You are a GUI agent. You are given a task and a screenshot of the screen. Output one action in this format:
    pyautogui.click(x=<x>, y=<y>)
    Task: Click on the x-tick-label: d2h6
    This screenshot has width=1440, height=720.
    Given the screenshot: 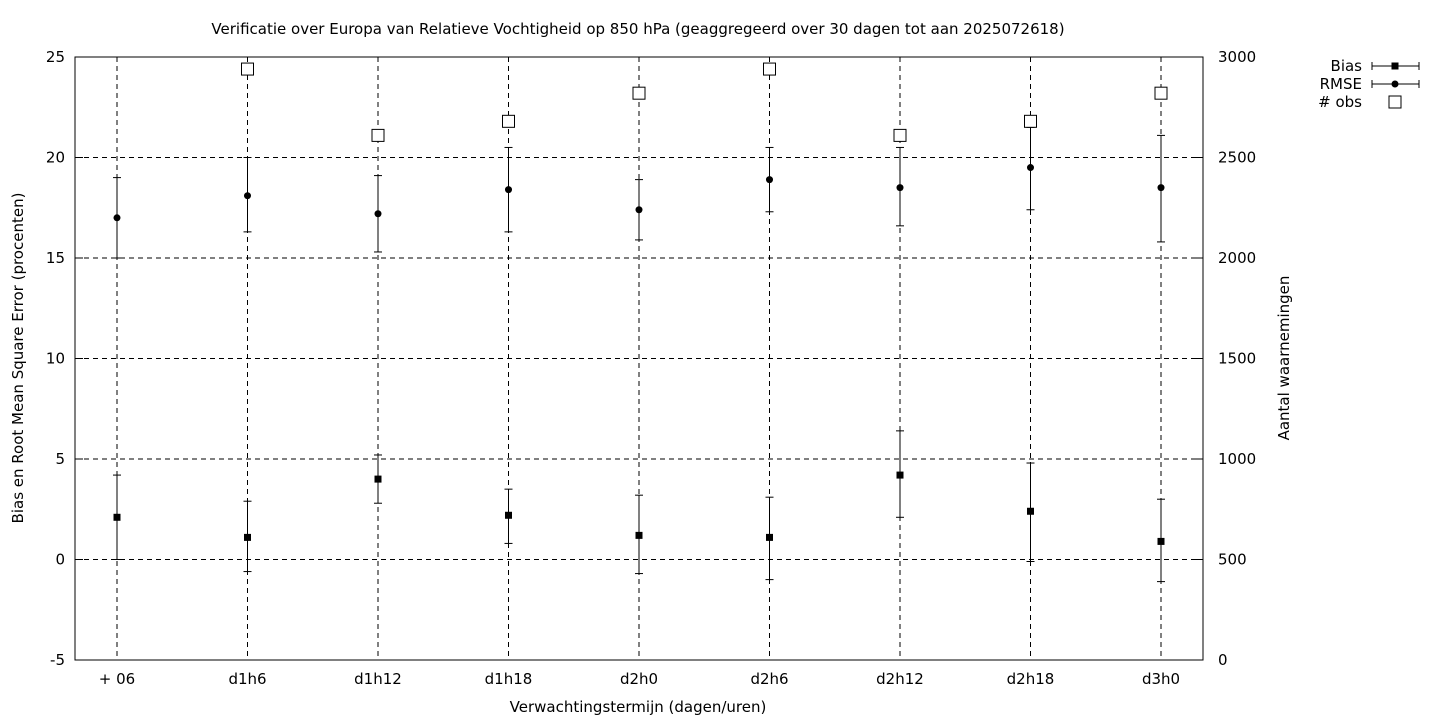 What is the action you would take?
    pyautogui.click(x=769, y=679)
    